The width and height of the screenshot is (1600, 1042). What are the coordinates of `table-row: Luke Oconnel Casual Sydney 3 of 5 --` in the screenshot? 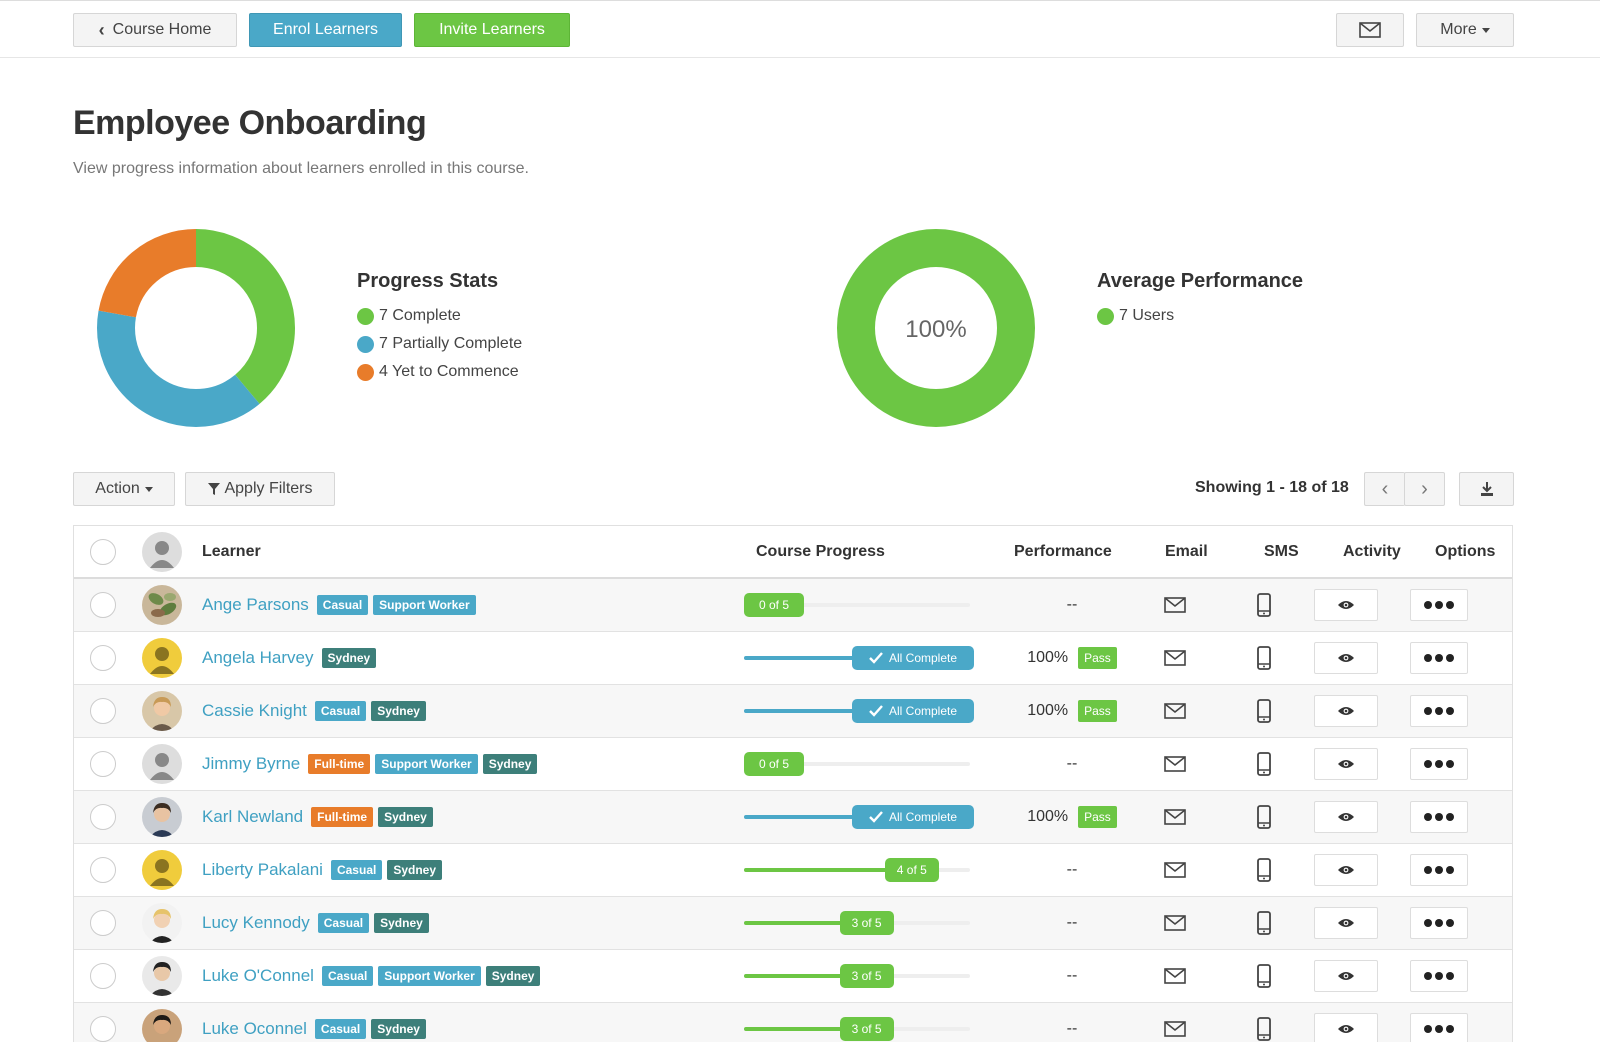 It's located at (793, 1022).